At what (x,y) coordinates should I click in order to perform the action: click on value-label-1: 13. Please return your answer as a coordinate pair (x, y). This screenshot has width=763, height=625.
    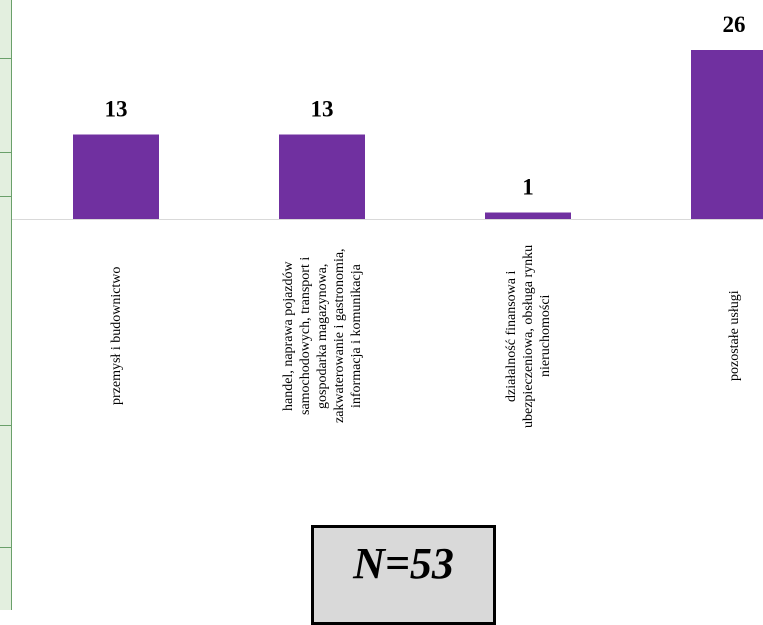
    Looking at the image, I should click on (116, 109).